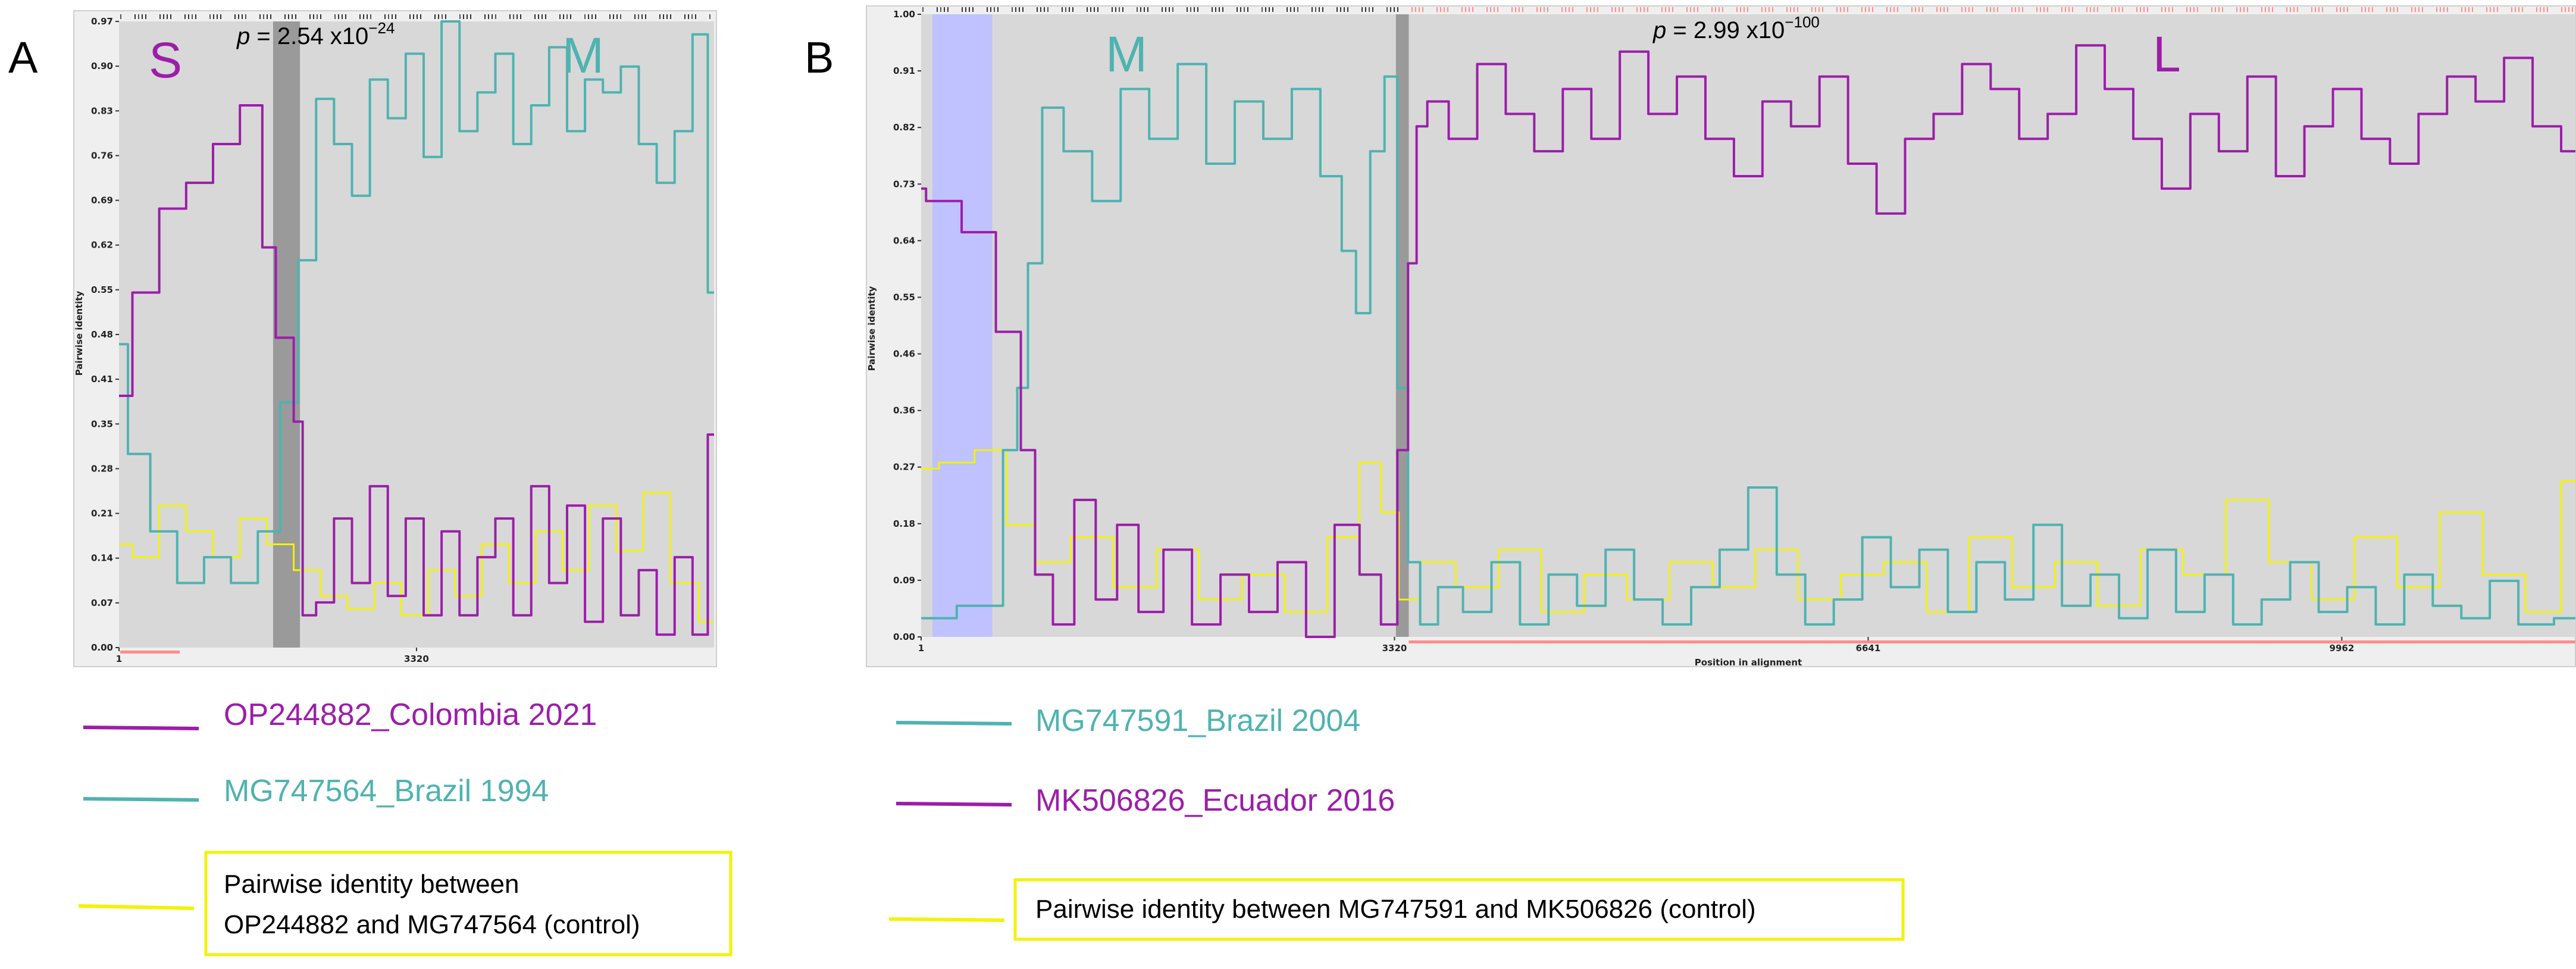 This screenshot has height=969, width=2576. I want to click on y-tick-label: 0.97, so click(102, 21).